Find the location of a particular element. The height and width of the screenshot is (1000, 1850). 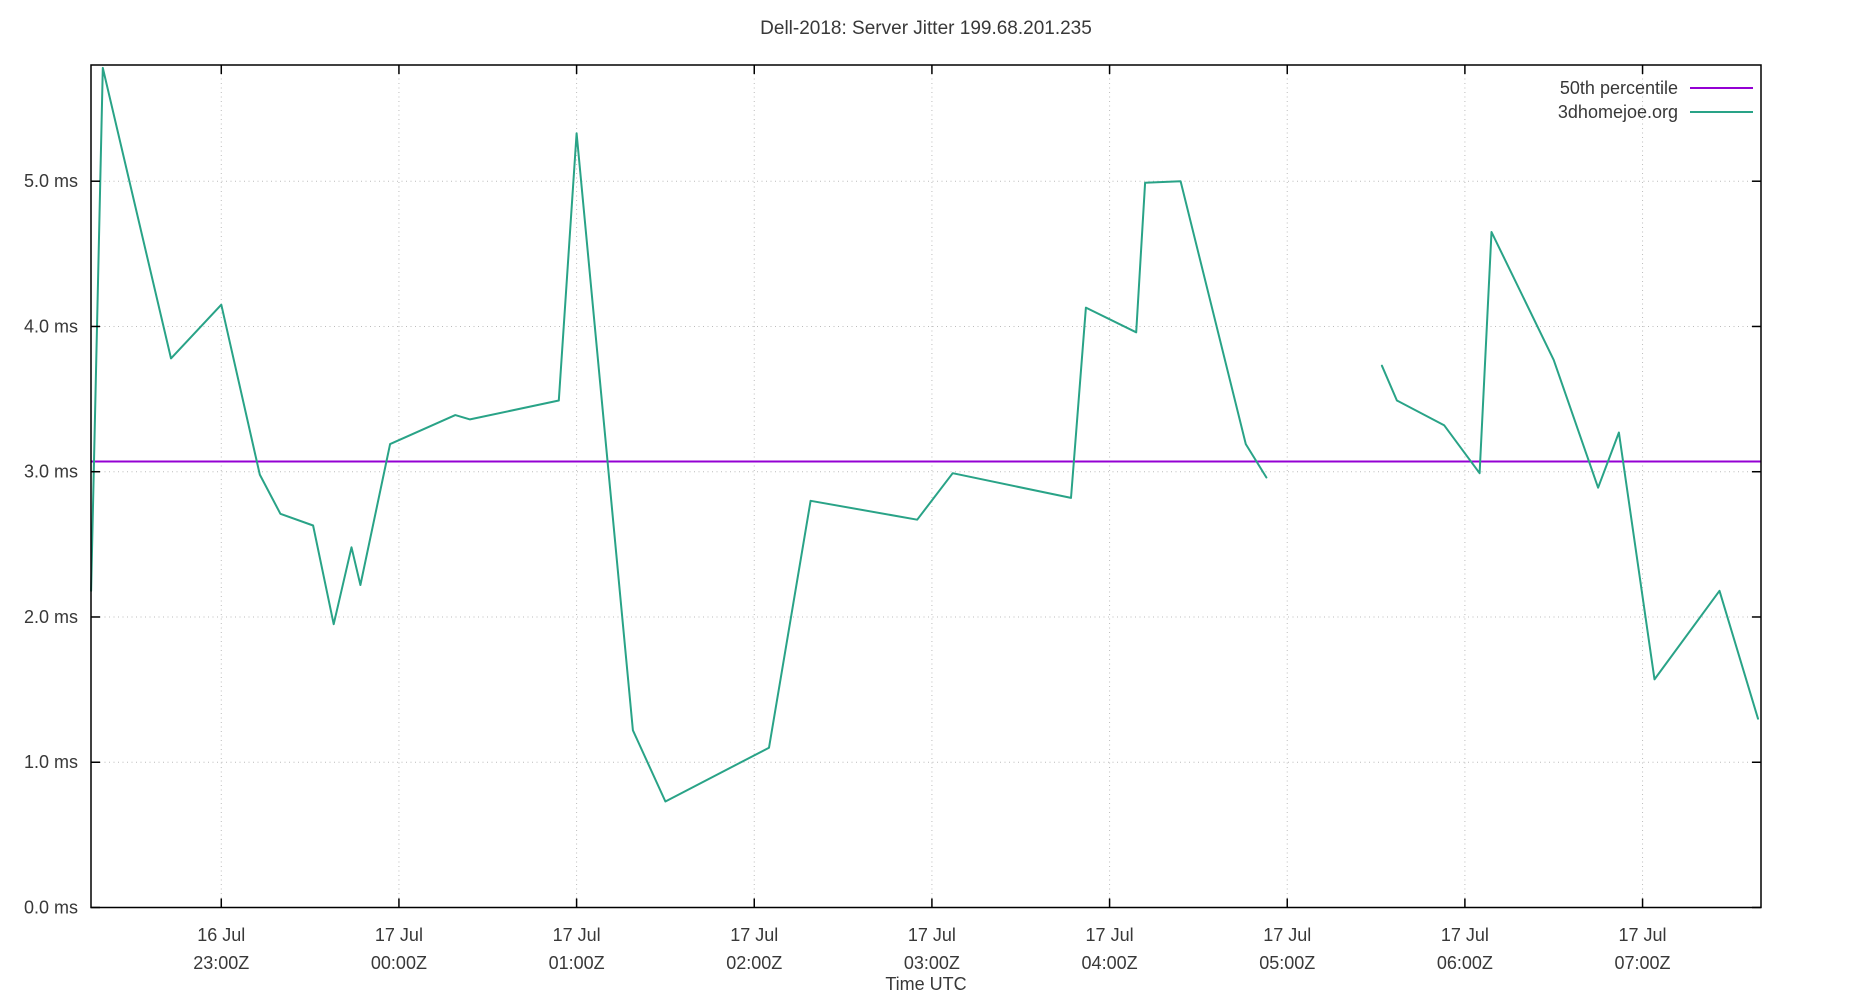

x-tick-date-04:00Z: 17 Jul is located at coordinates (1110, 935).